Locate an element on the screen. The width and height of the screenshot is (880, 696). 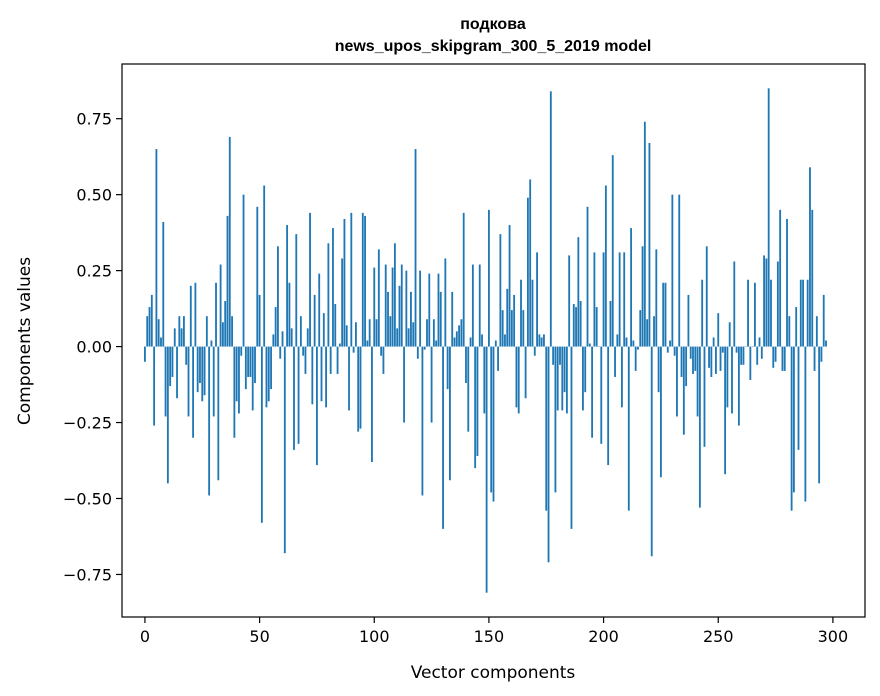
x-axis-label: Vector components is located at coordinates (493, 673).